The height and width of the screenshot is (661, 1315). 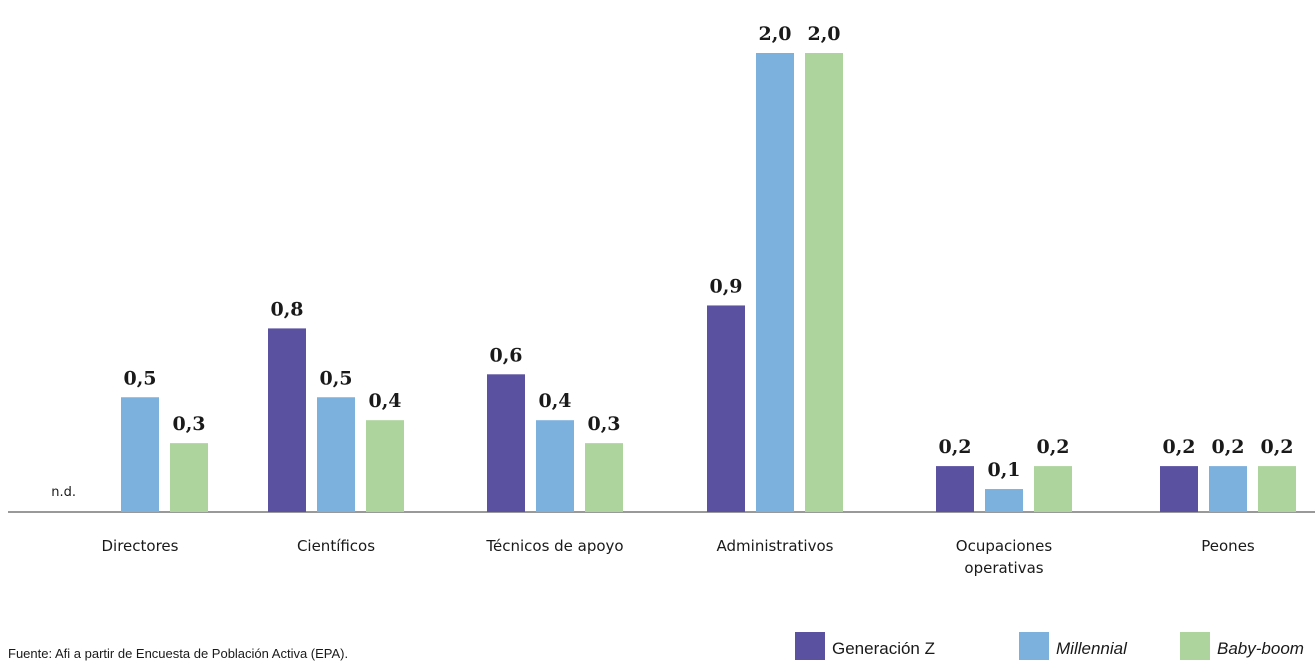 What do you see at coordinates (1092, 648) in the screenshot?
I see `legend-label: Millennial` at bounding box center [1092, 648].